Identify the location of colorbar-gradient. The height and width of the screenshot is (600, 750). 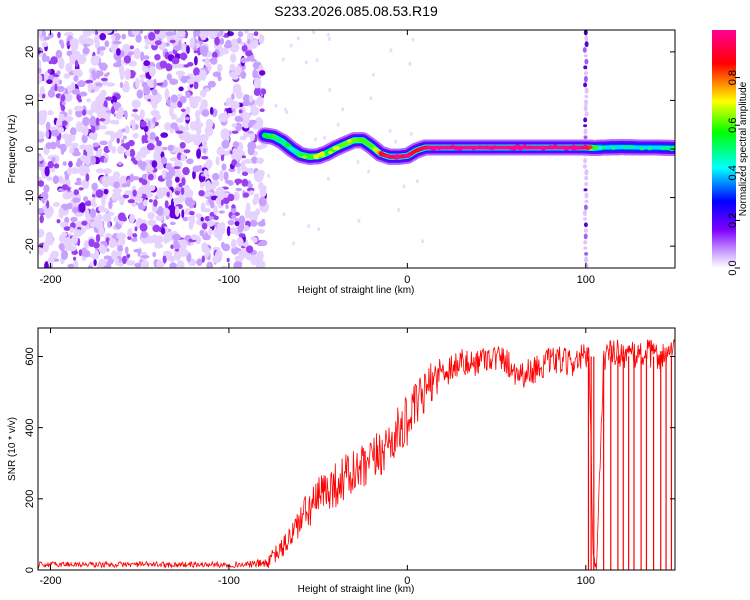
(724, 149).